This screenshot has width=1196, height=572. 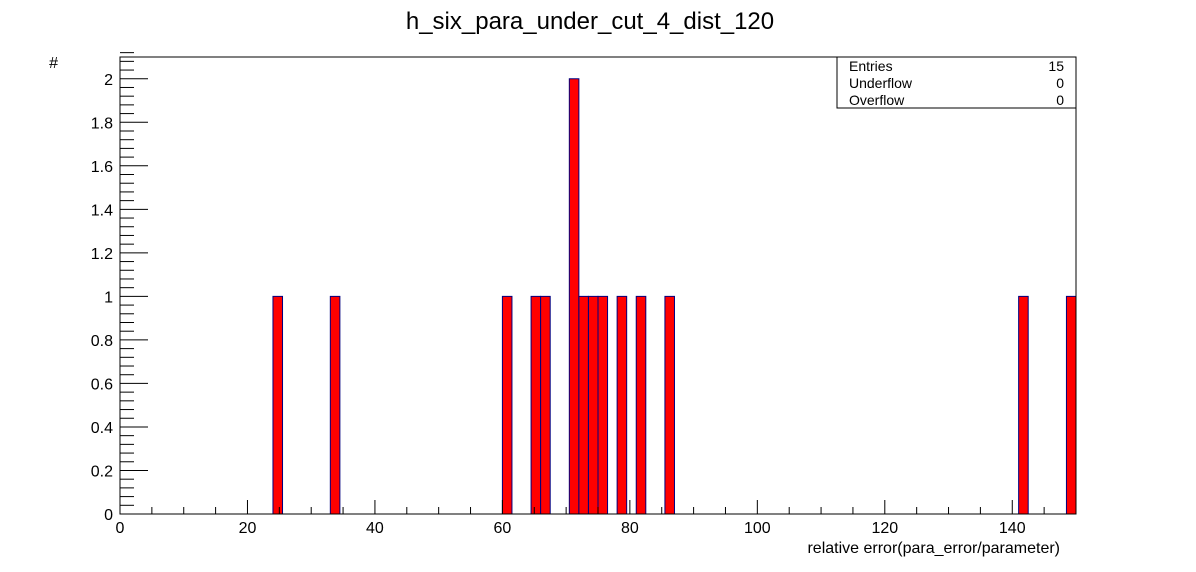 What do you see at coordinates (871, 66) in the screenshot?
I see `stats-entries-label: Entries` at bounding box center [871, 66].